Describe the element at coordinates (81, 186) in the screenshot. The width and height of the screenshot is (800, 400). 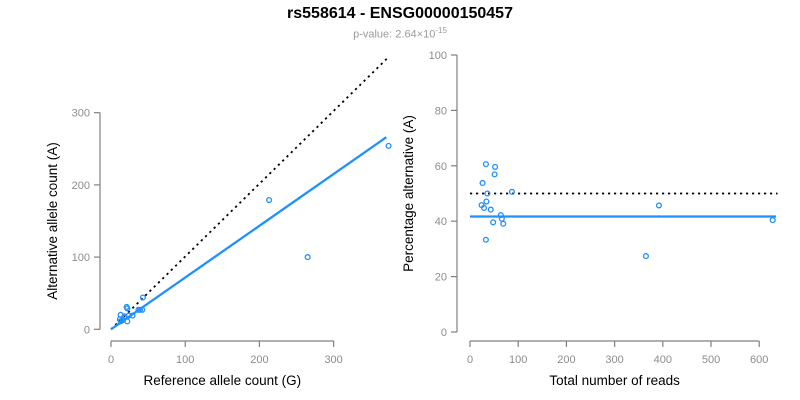
I see `y-tick-label: 200` at that location.